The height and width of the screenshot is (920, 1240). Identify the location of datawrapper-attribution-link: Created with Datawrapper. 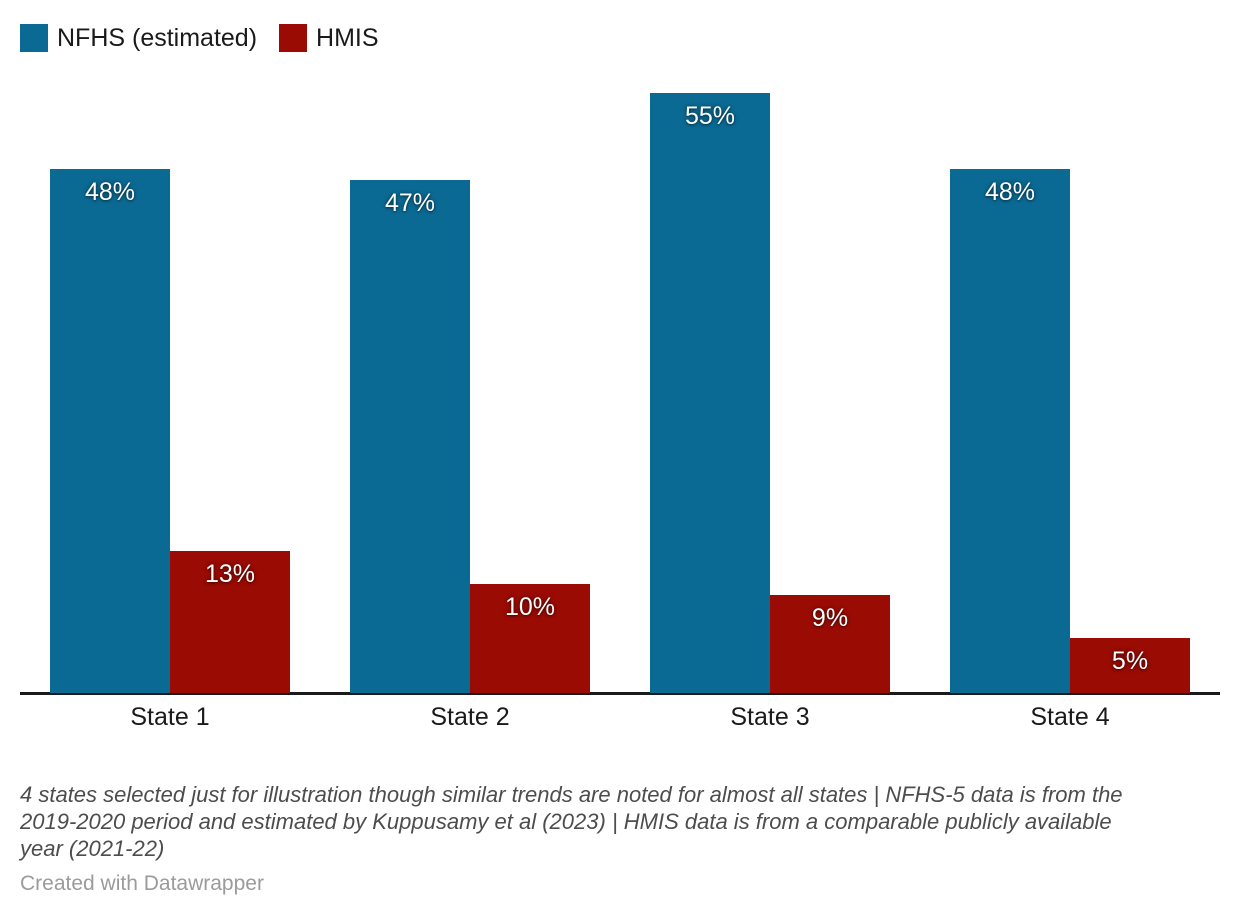
(142, 883).